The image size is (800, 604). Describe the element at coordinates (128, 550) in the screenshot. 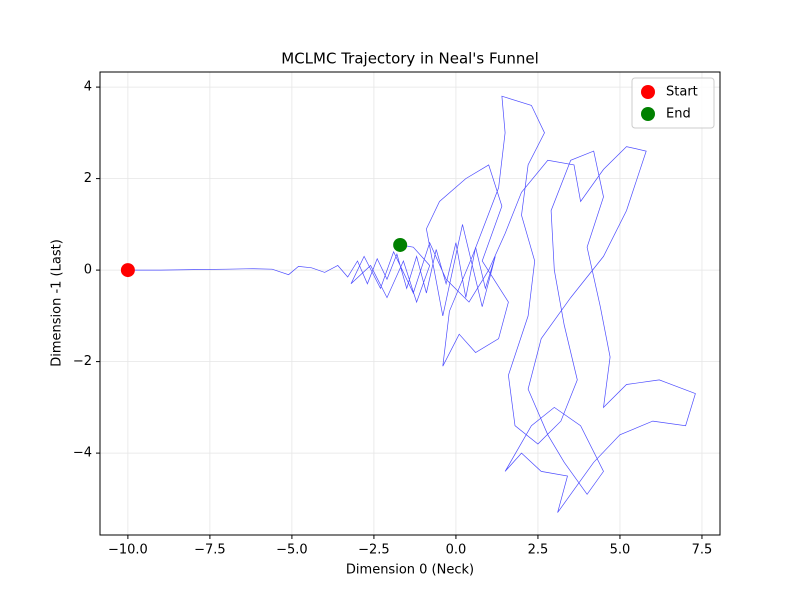

I see `x-tick-label: −10.0` at that location.